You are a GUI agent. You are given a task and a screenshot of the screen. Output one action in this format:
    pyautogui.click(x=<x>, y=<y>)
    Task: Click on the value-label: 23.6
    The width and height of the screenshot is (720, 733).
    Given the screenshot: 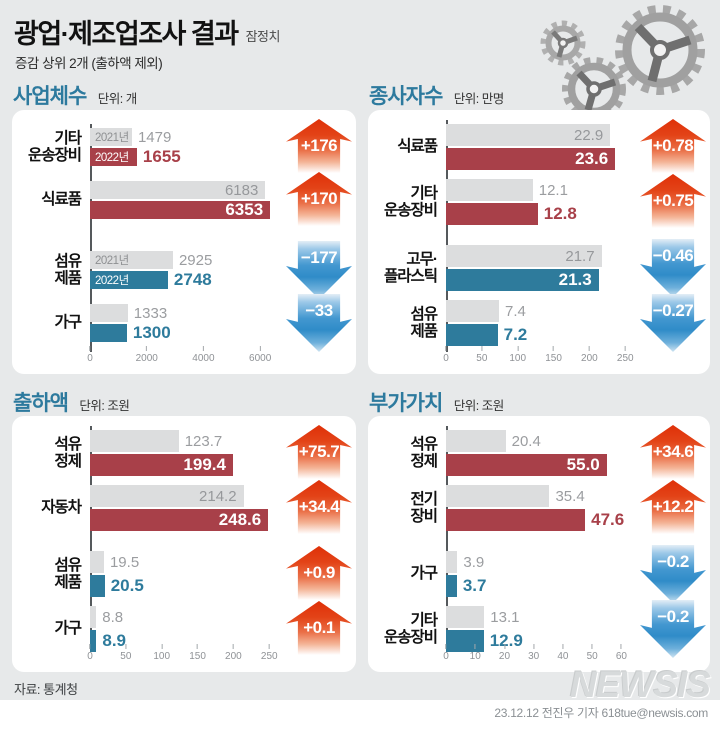 What is the action you would take?
    pyautogui.click(x=592, y=158)
    